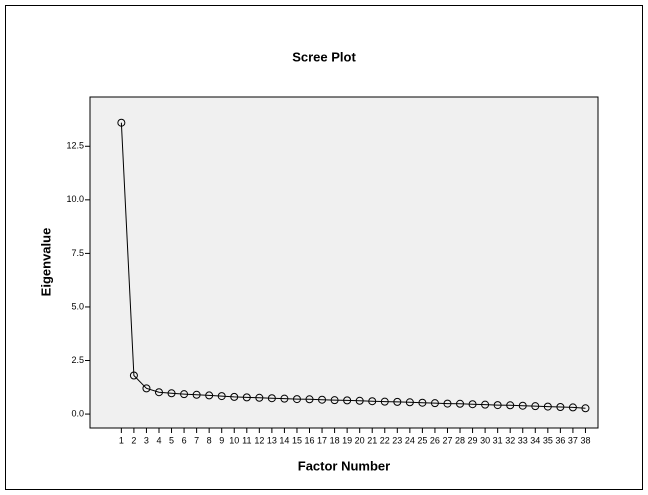  What do you see at coordinates (171, 440) in the screenshot?
I see `x-tick-label: 5` at bounding box center [171, 440].